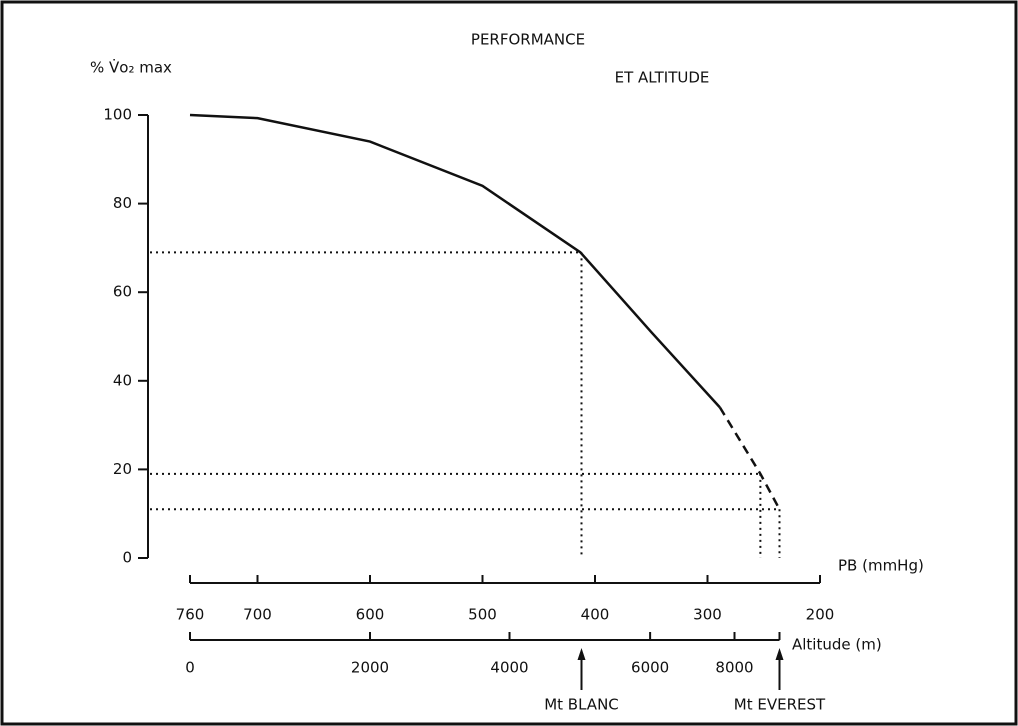 The height and width of the screenshot is (726, 1018). Describe the element at coordinates (707, 615) in the screenshot. I see `x-tick-label: 300` at that location.